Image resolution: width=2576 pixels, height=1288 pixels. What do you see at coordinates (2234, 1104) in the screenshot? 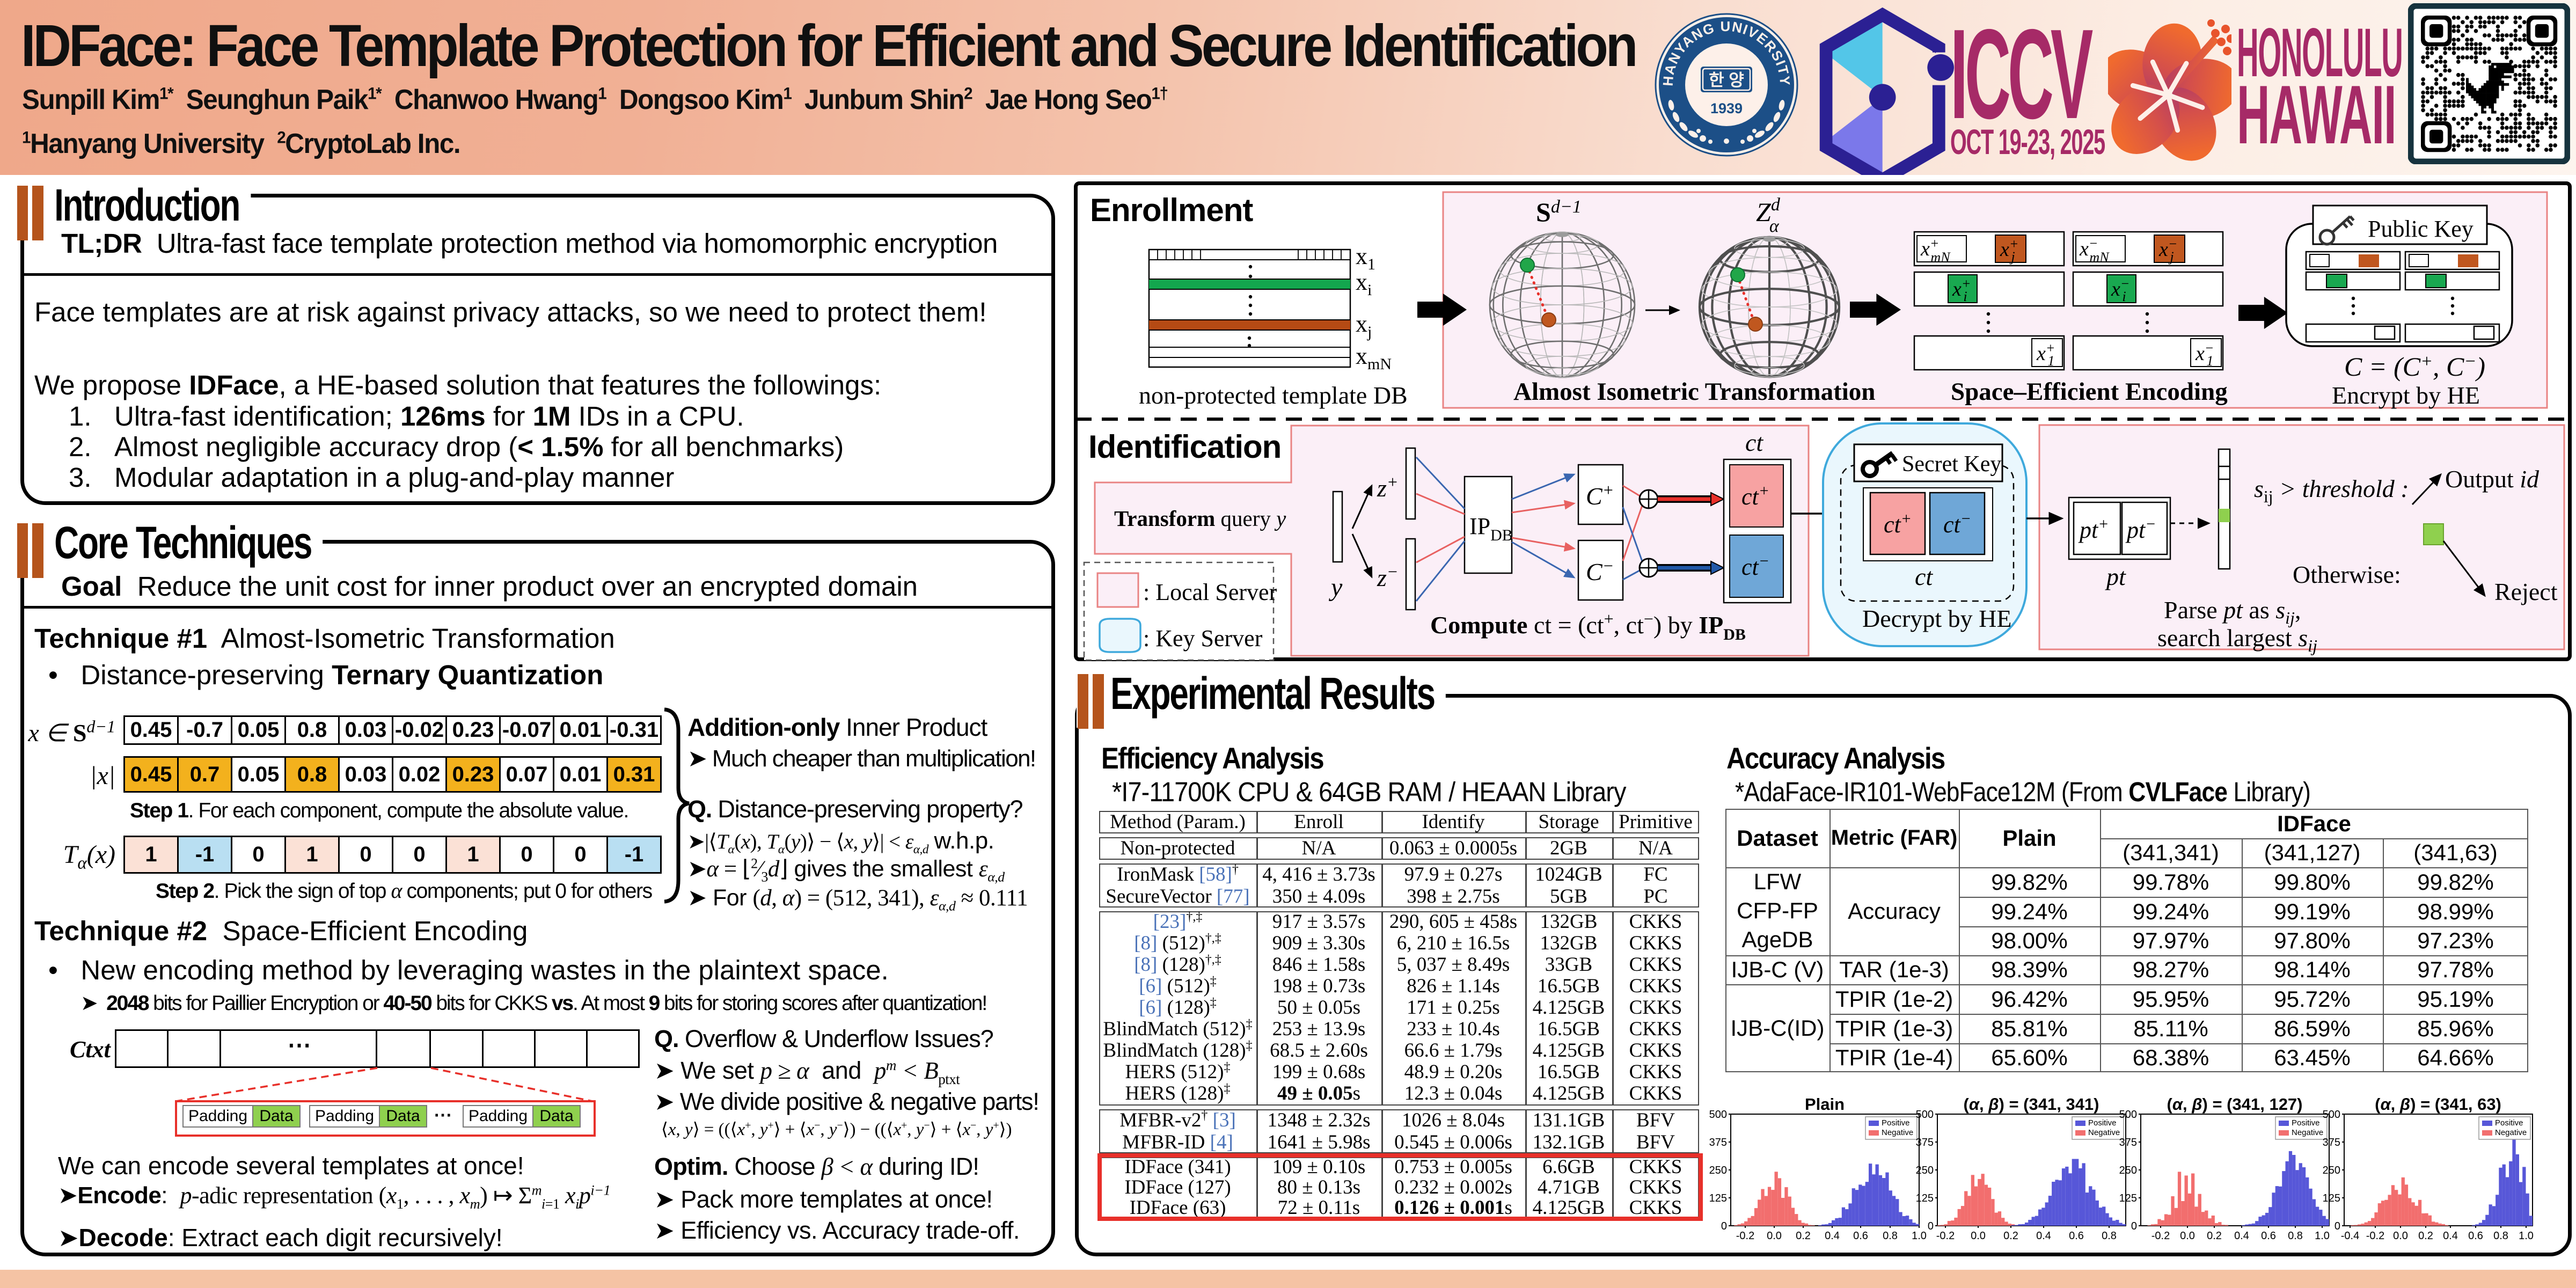
I see `svg-text: (α, β) = (341, 127)` at bounding box center [2234, 1104].